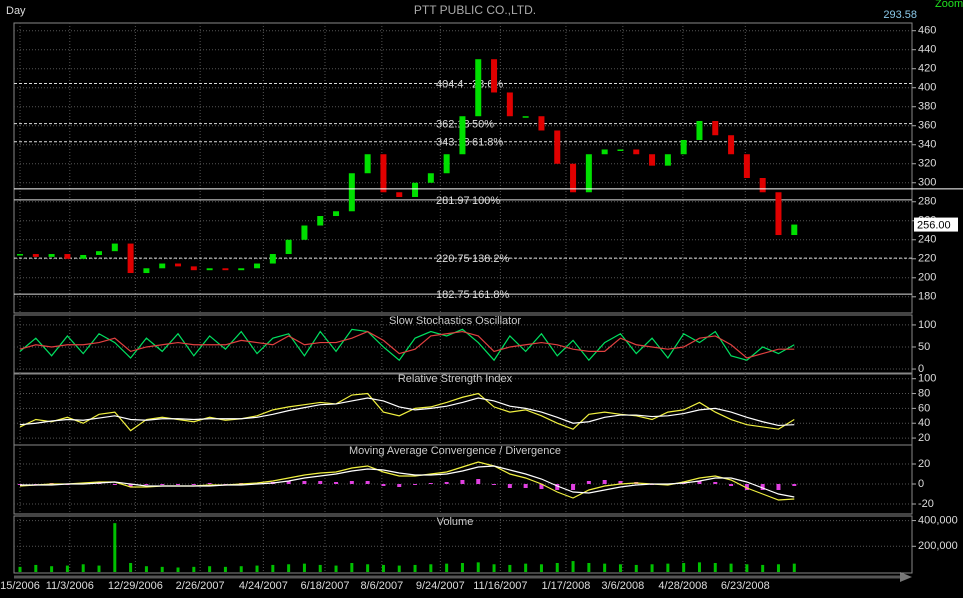 The image size is (963, 598). What do you see at coordinates (455, 451) in the screenshot?
I see `panel-title: Moving Average Convergence / Divergence` at bounding box center [455, 451].